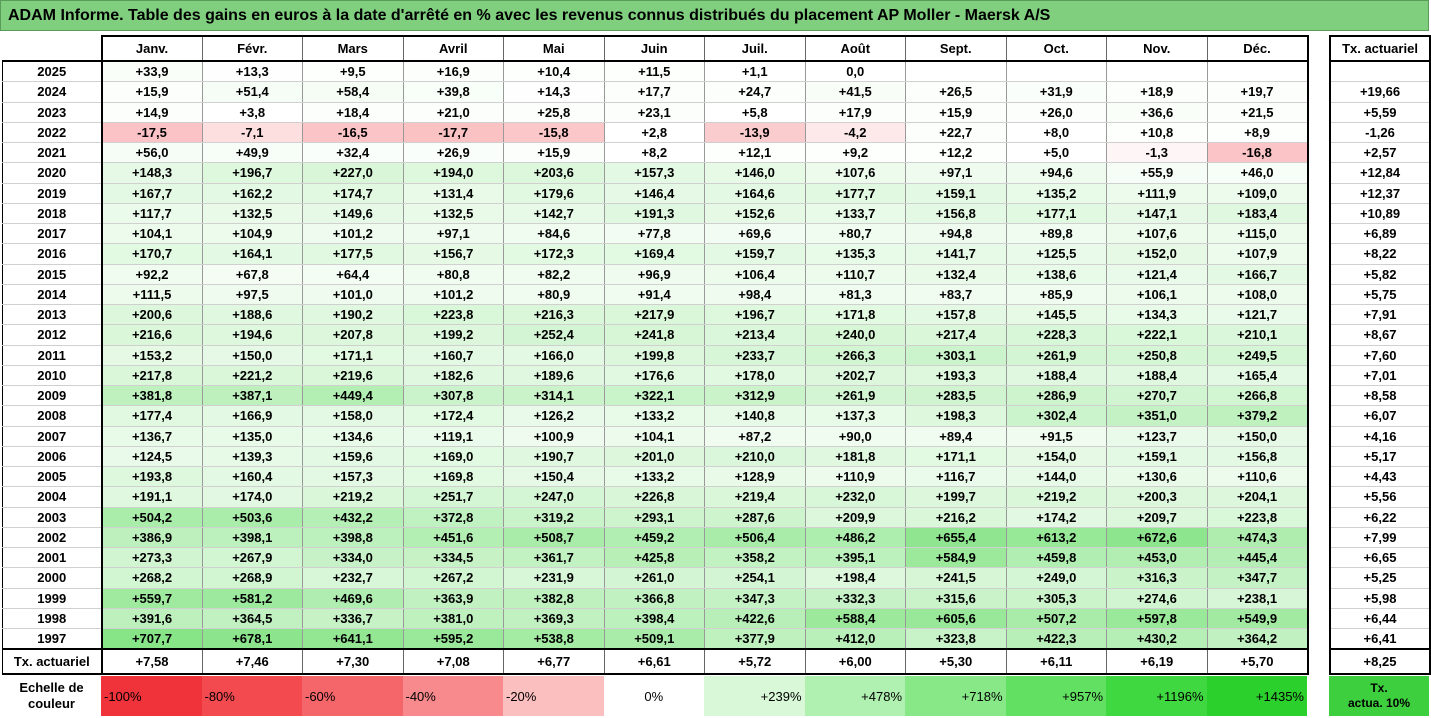 The image size is (1431, 718). Describe the element at coordinates (1056, 173) in the screenshot. I see `gain-cell: +94,6` at that location.